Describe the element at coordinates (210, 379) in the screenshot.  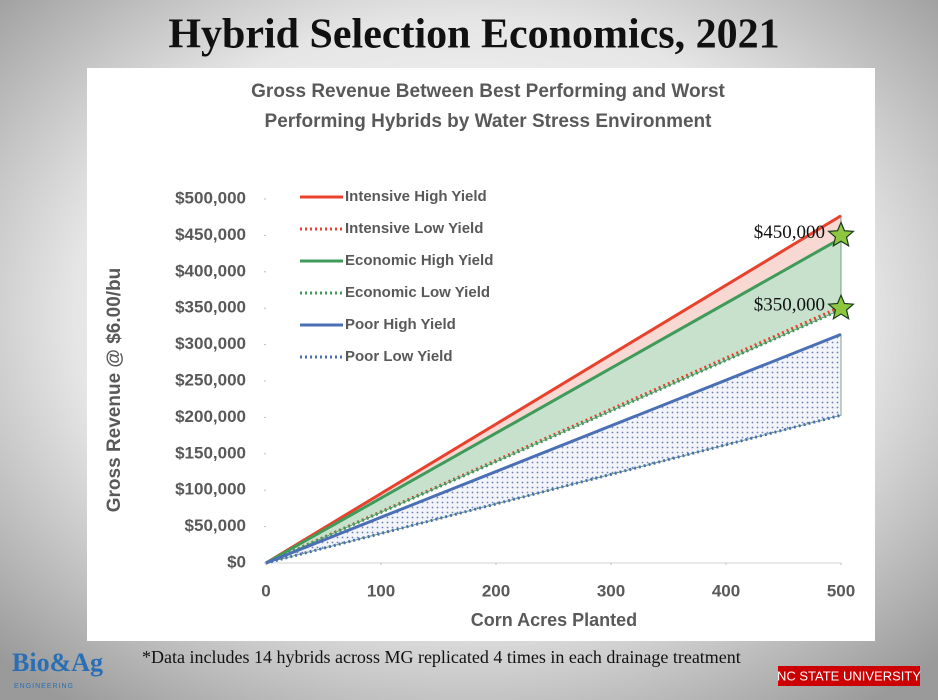
I see `y-tick-label: $250,000` at that location.